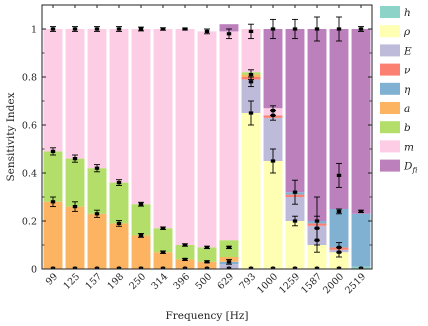 The height and width of the screenshot is (326, 428). Describe the element at coordinates (390, 165) in the screenshot. I see `legend-swatch-Dfi` at that location.